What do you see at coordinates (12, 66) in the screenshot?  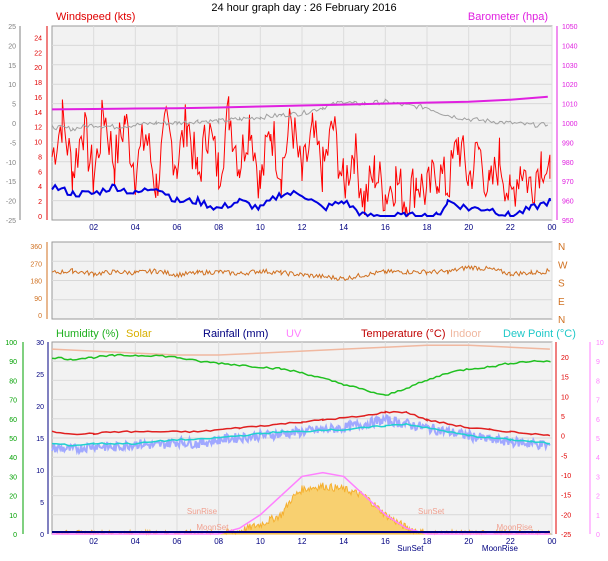 I see `wind-outer-tick: 15` at bounding box center [12, 66].